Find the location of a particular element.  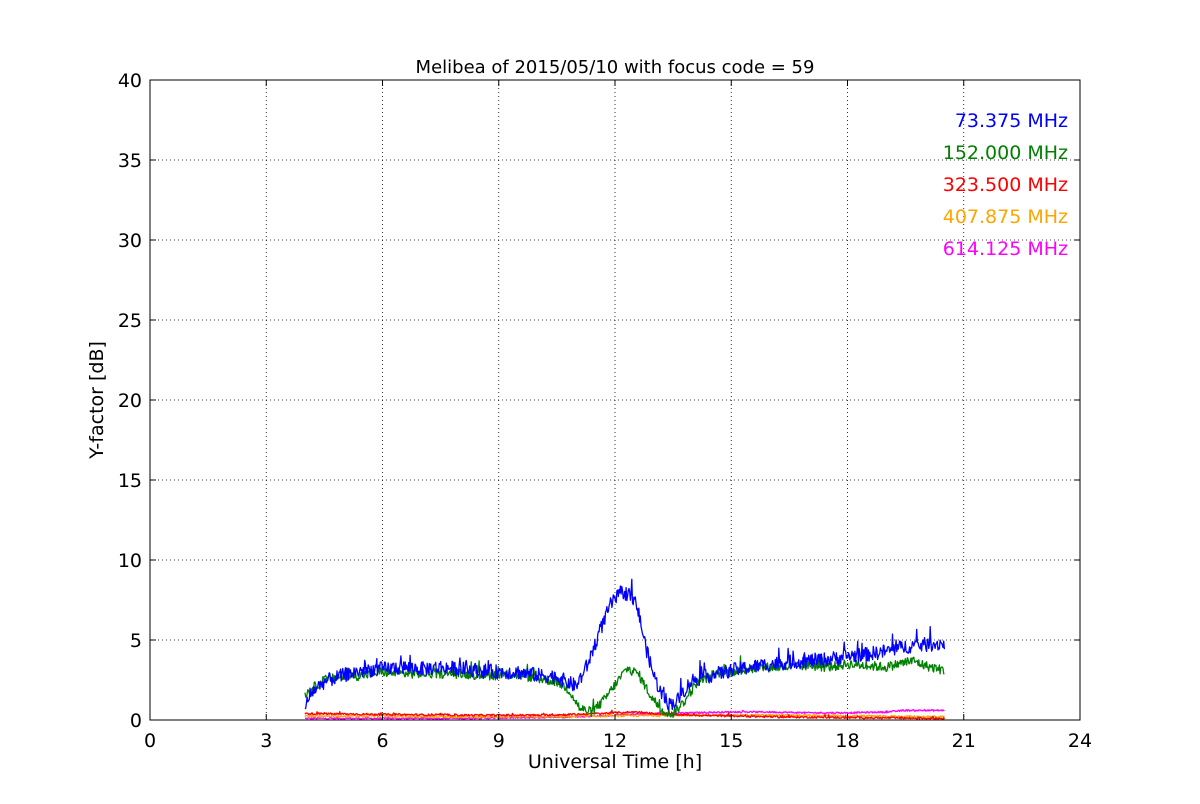

y-tick-label: 25 is located at coordinates (130, 321).